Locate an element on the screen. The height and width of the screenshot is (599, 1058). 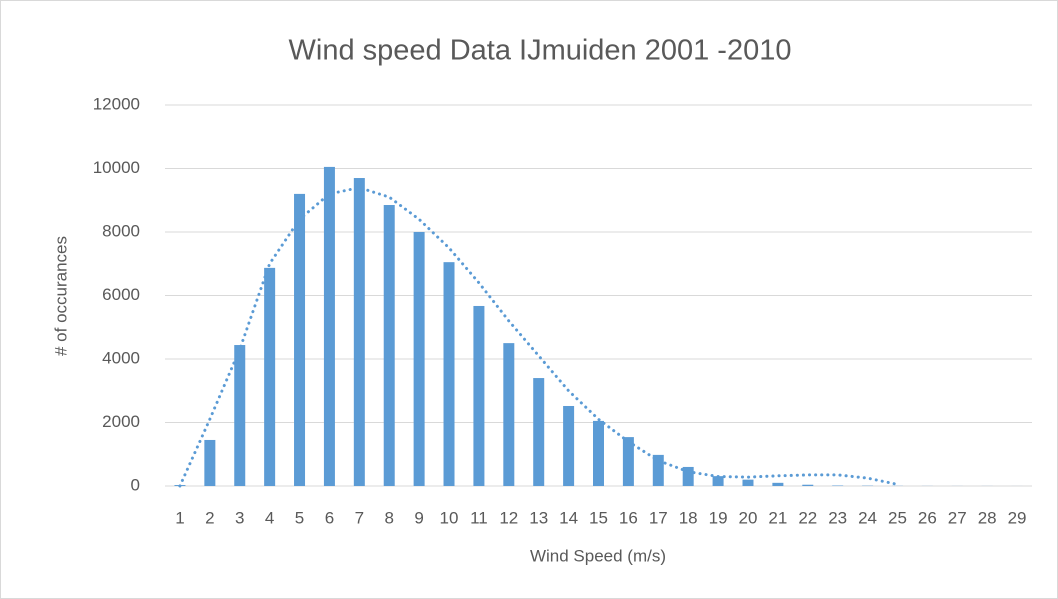
x-tick-label: 24 is located at coordinates (867, 517).